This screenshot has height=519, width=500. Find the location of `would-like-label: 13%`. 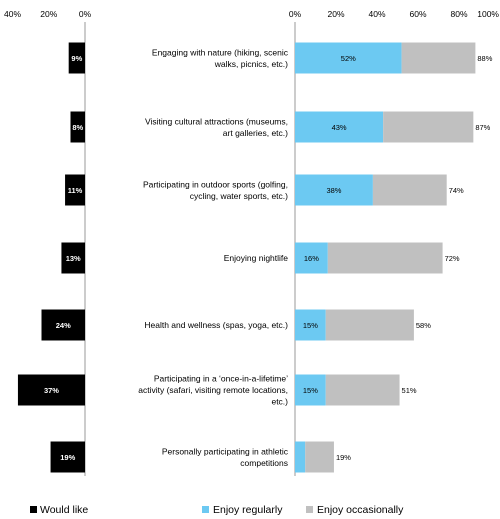

would-like-label: 13% is located at coordinates (73, 258).